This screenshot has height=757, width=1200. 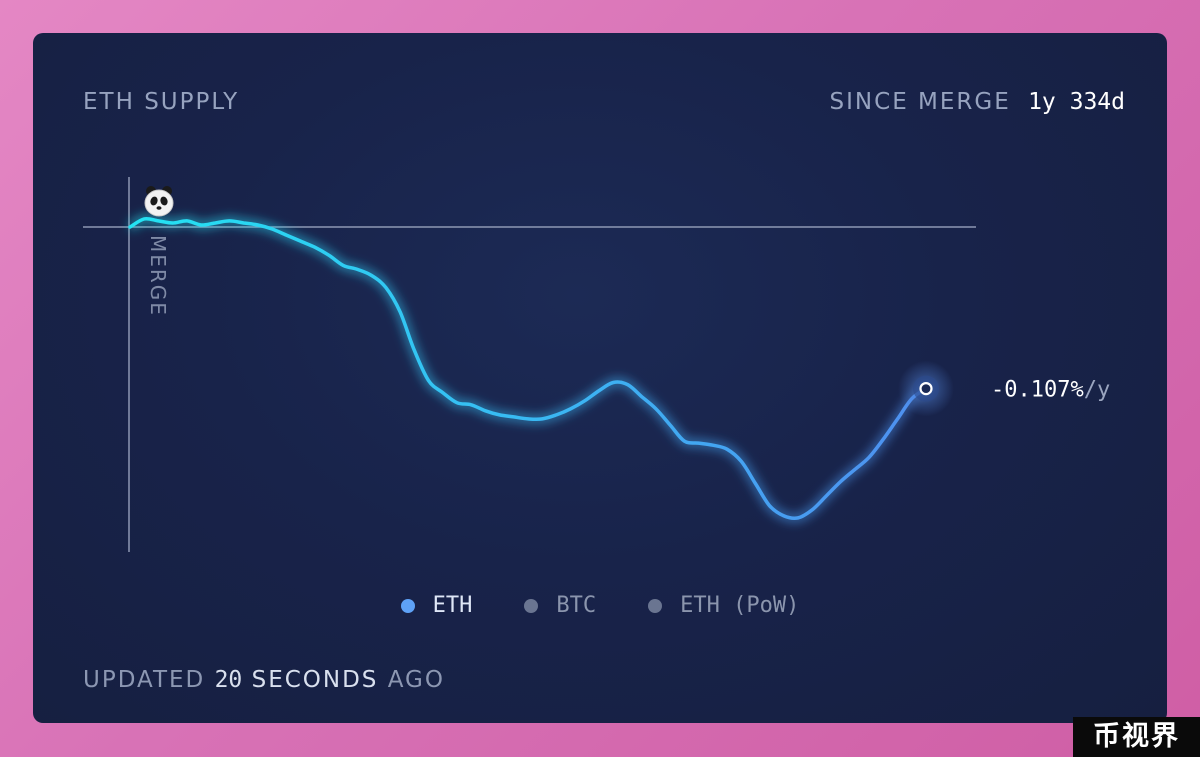 I want to click on legend-label: ETH, so click(x=452, y=605).